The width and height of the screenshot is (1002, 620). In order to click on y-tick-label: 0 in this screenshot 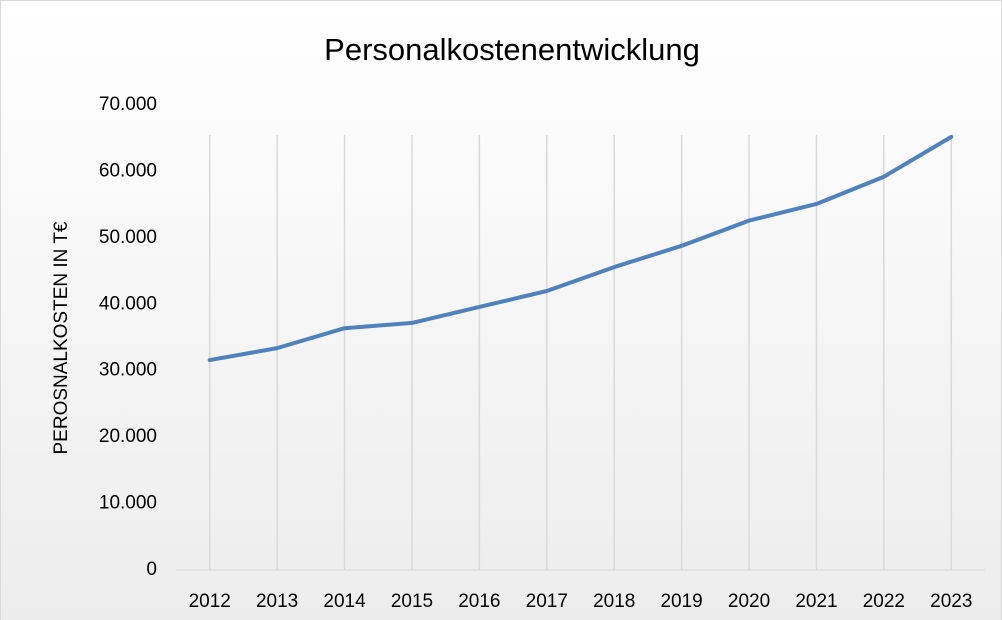, I will do `click(151, 569)`.